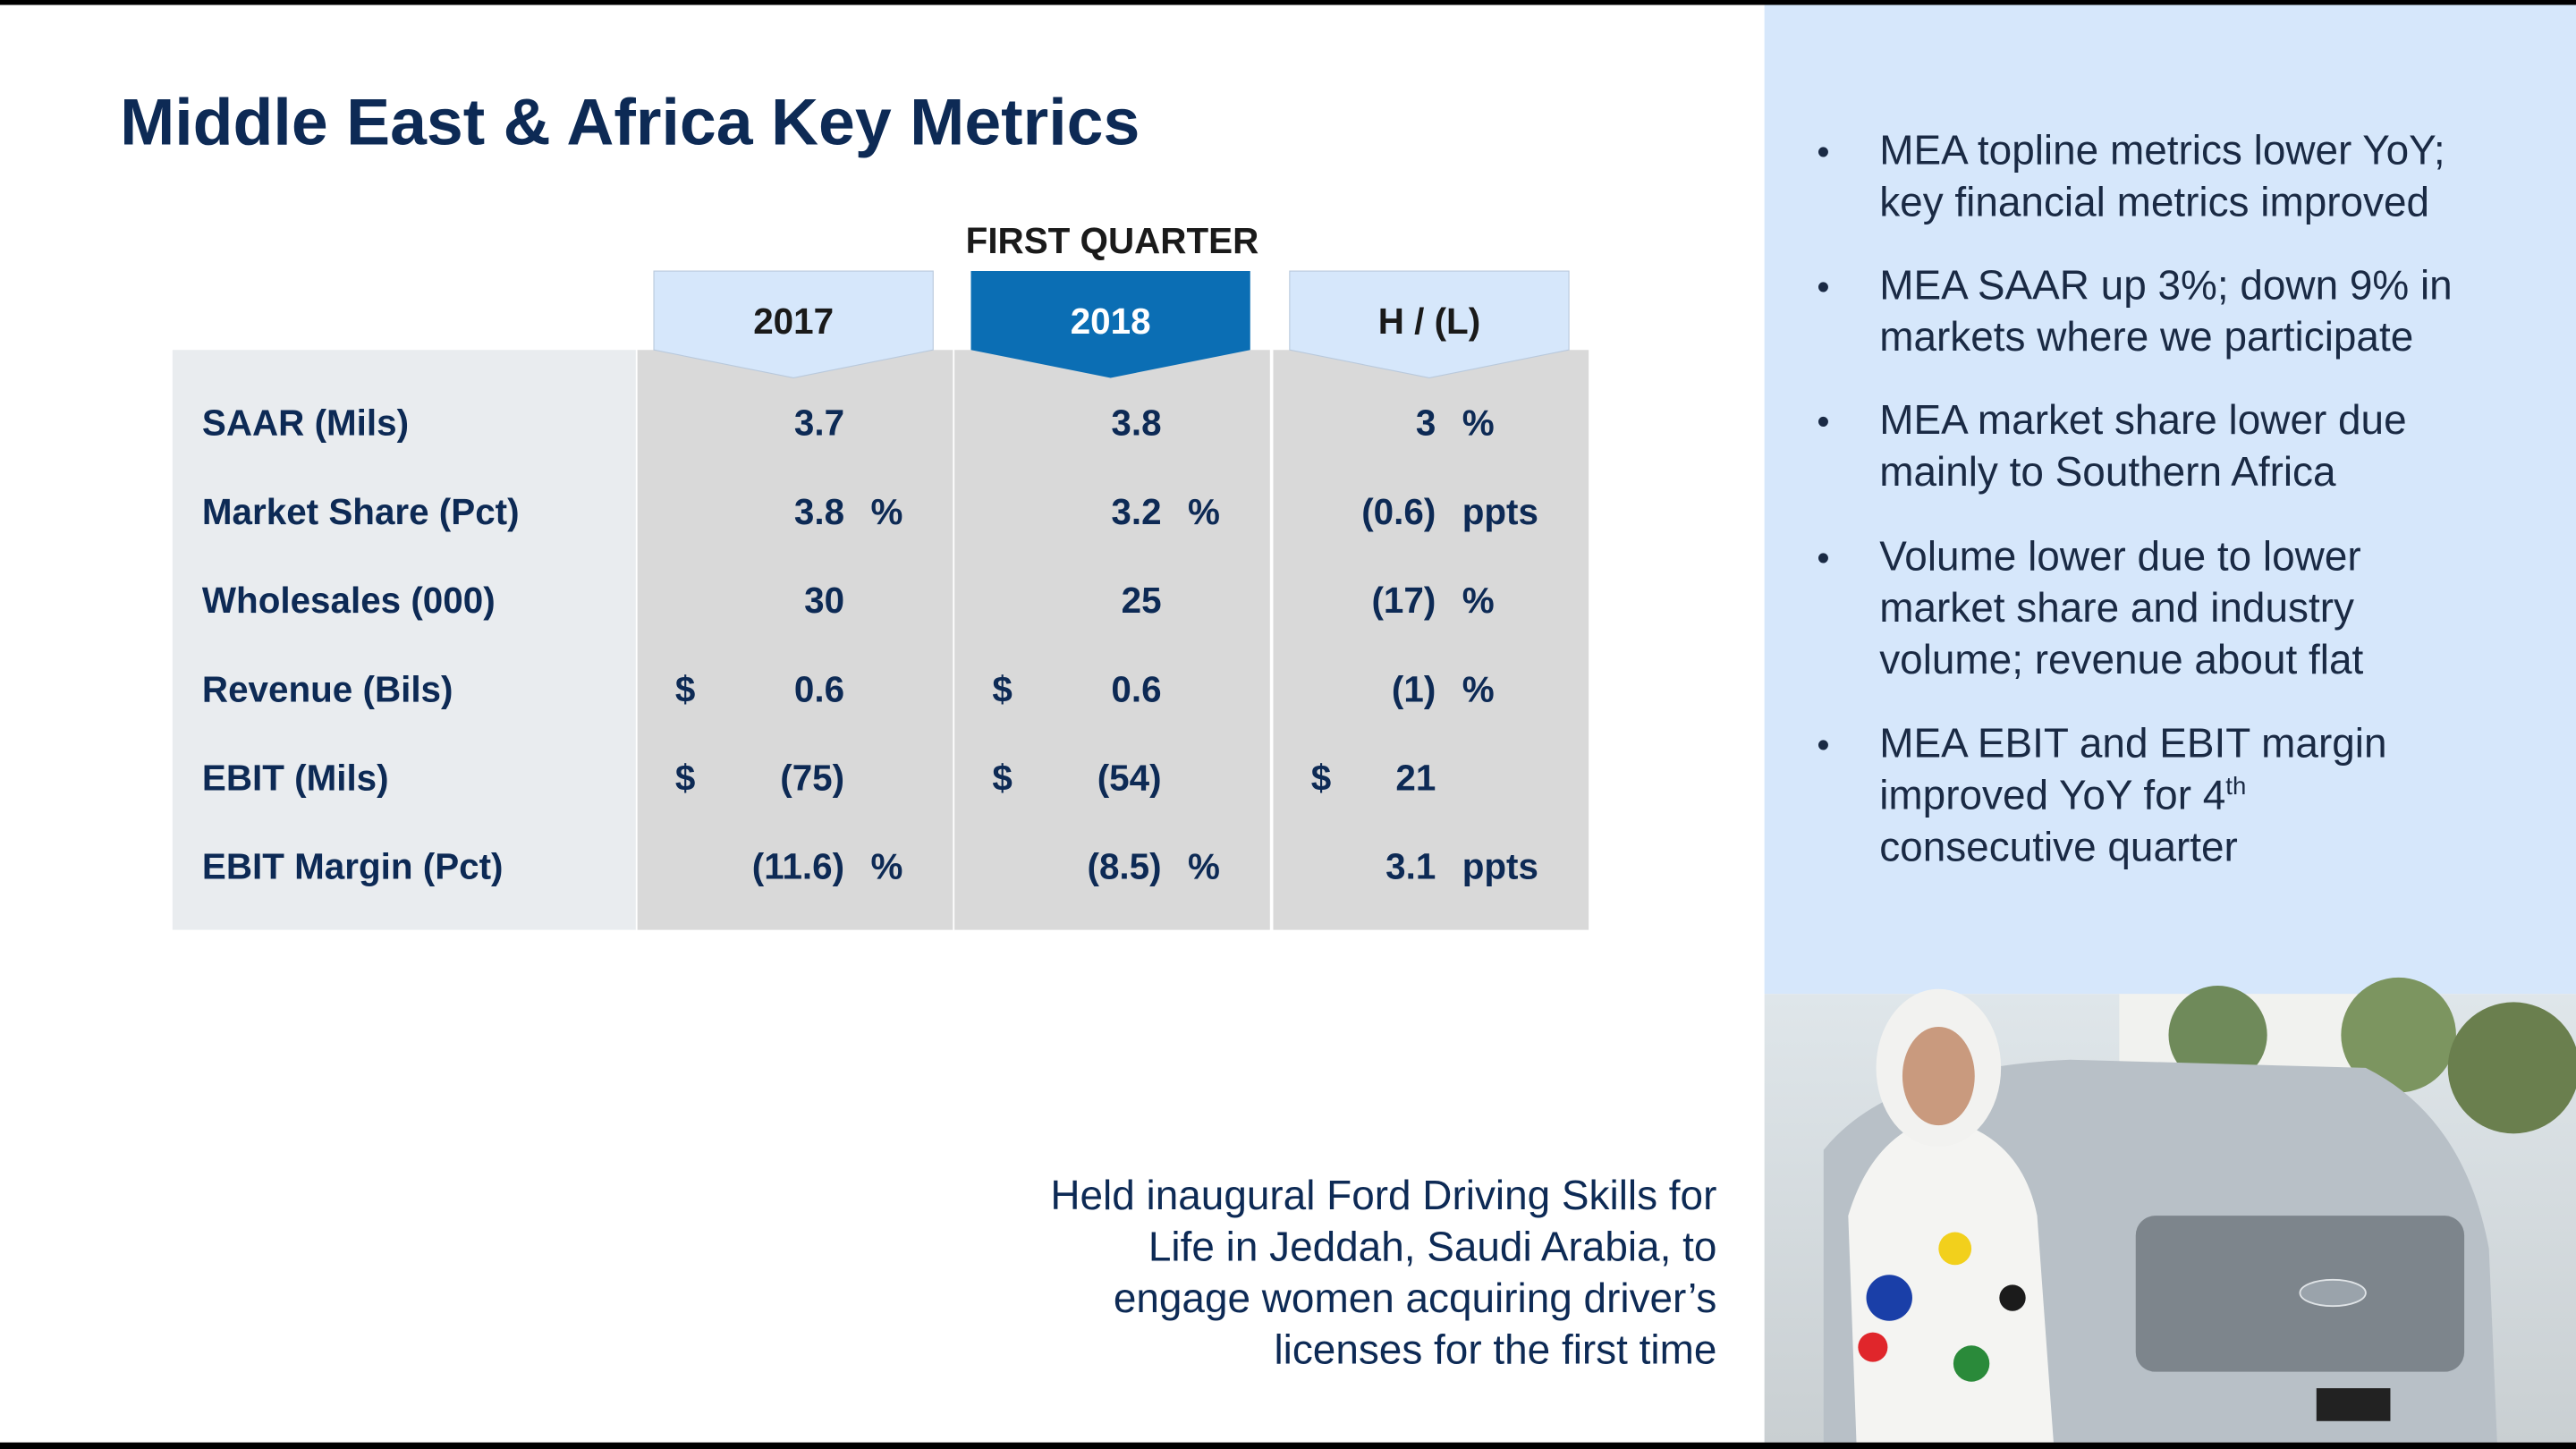 Image resolution: width=2576 pixels, height=1449 pixels. I want to click on cell-value: 3.7, so click(819, 423).